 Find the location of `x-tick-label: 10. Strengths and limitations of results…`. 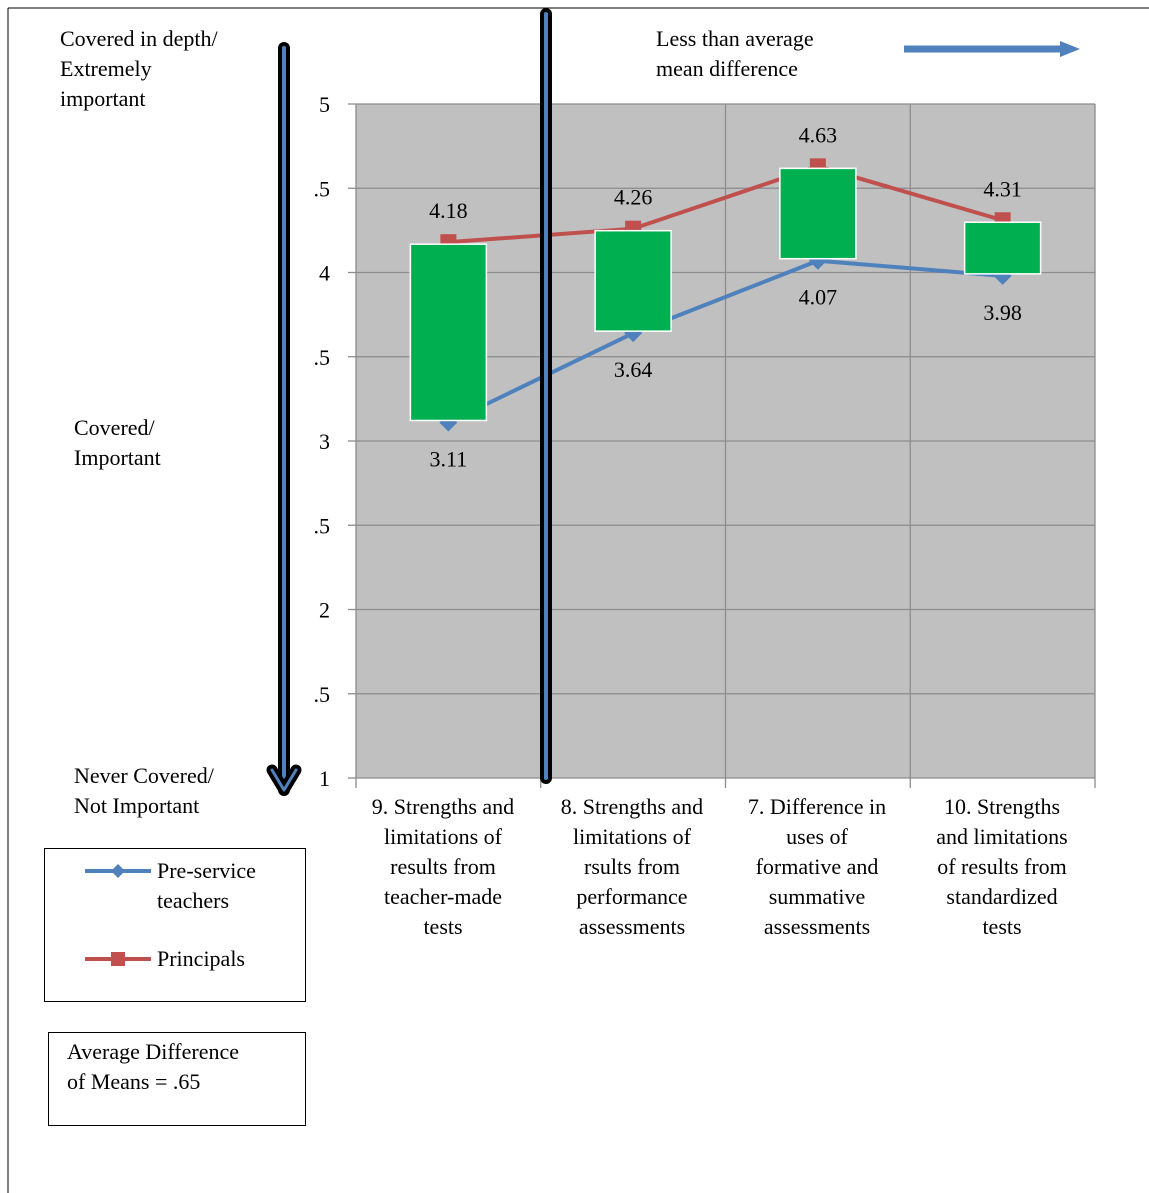

x-tick-label: 10. Strengths and limitations of results… is located at coordinates (1002, 866).